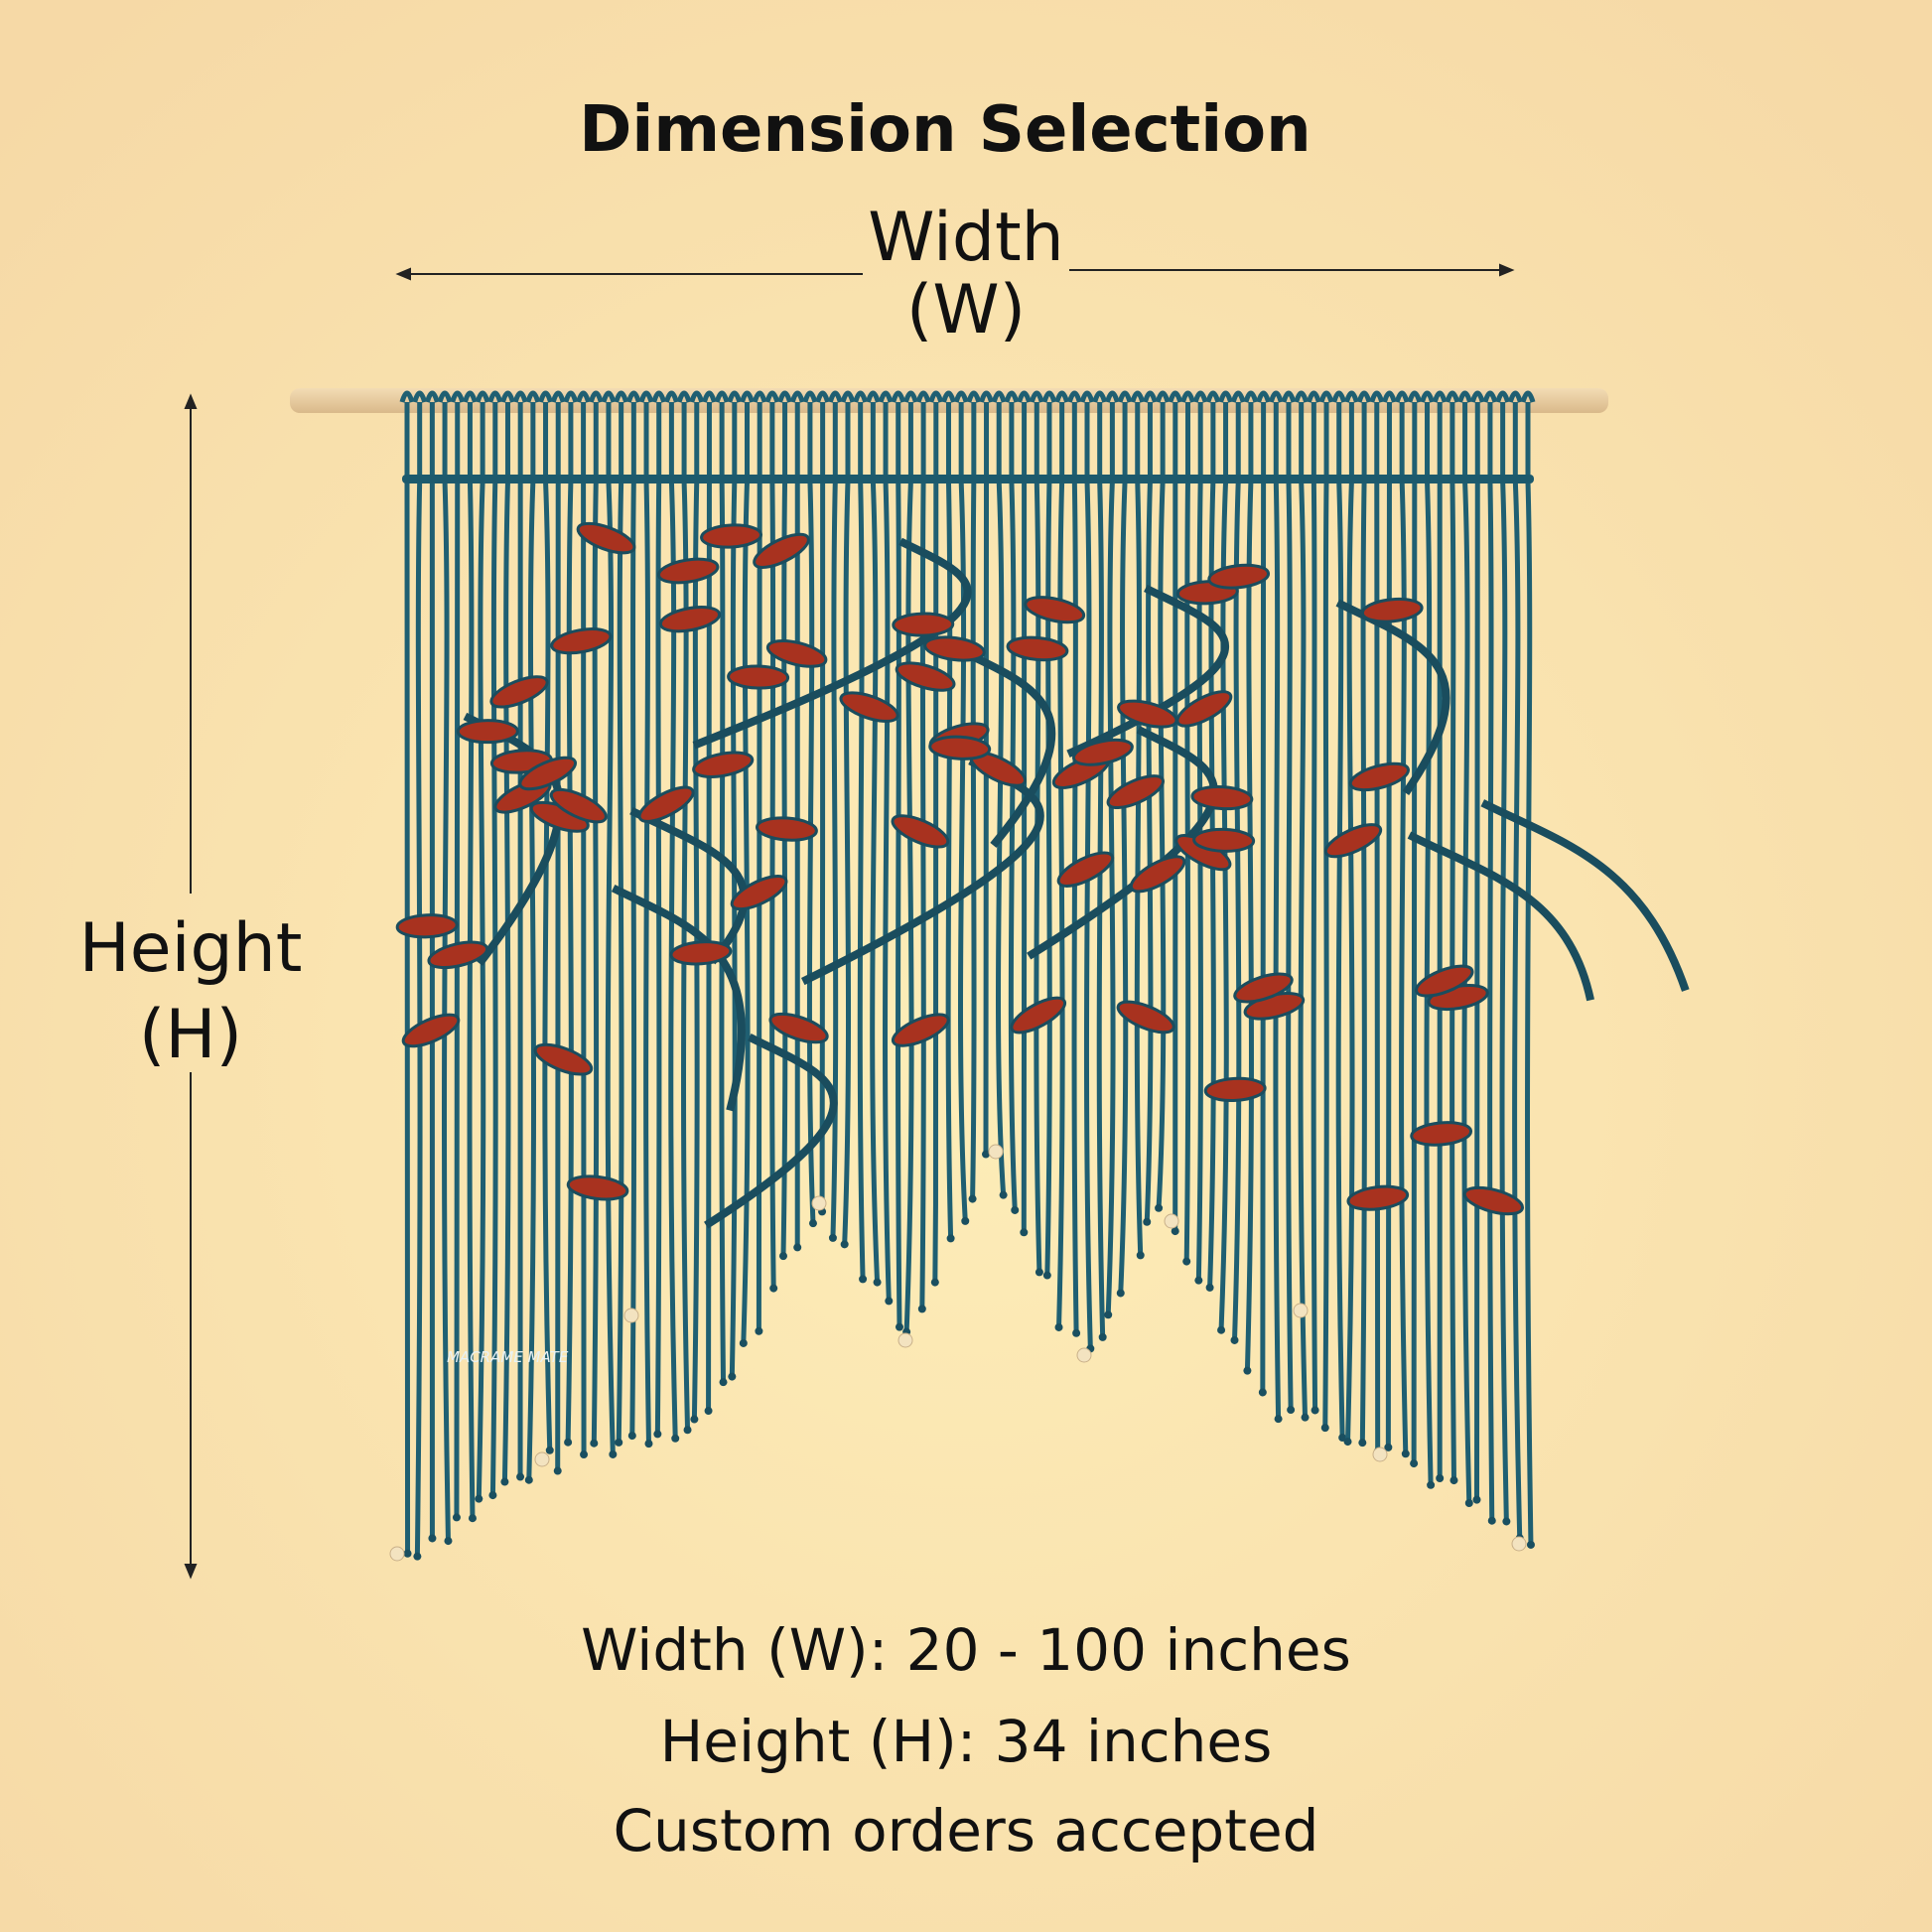 This screenshot has width=1932, height=1932. I want to click on spec-line: Width (W): 20 - 100 inches, so click(966, 1650).